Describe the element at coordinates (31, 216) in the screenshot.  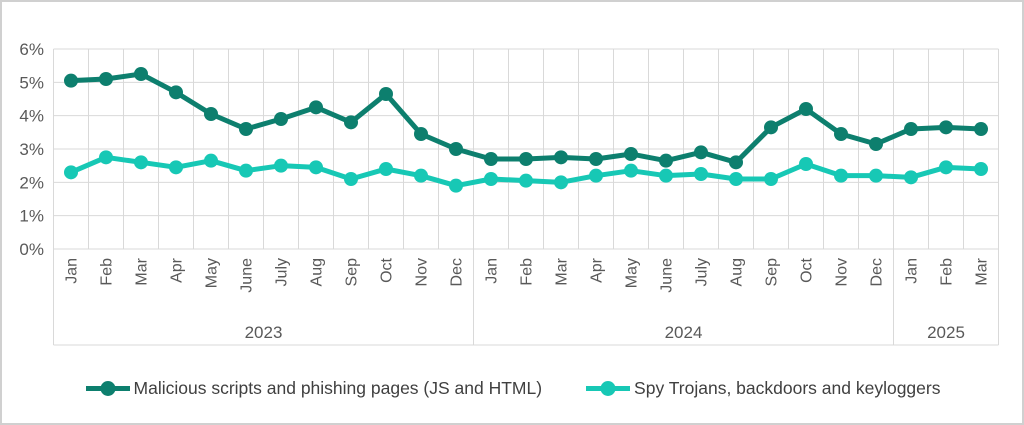
I see `y-axis-tick-label: 1%` at that location.